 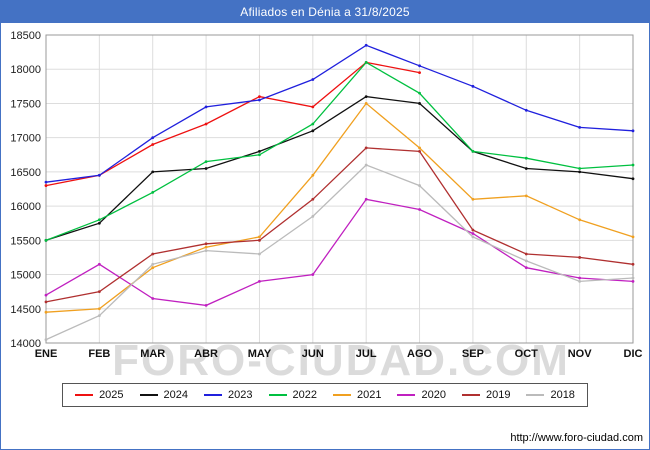 I want to click on legend-item-2025: 2025, so click(x=99, y=395).